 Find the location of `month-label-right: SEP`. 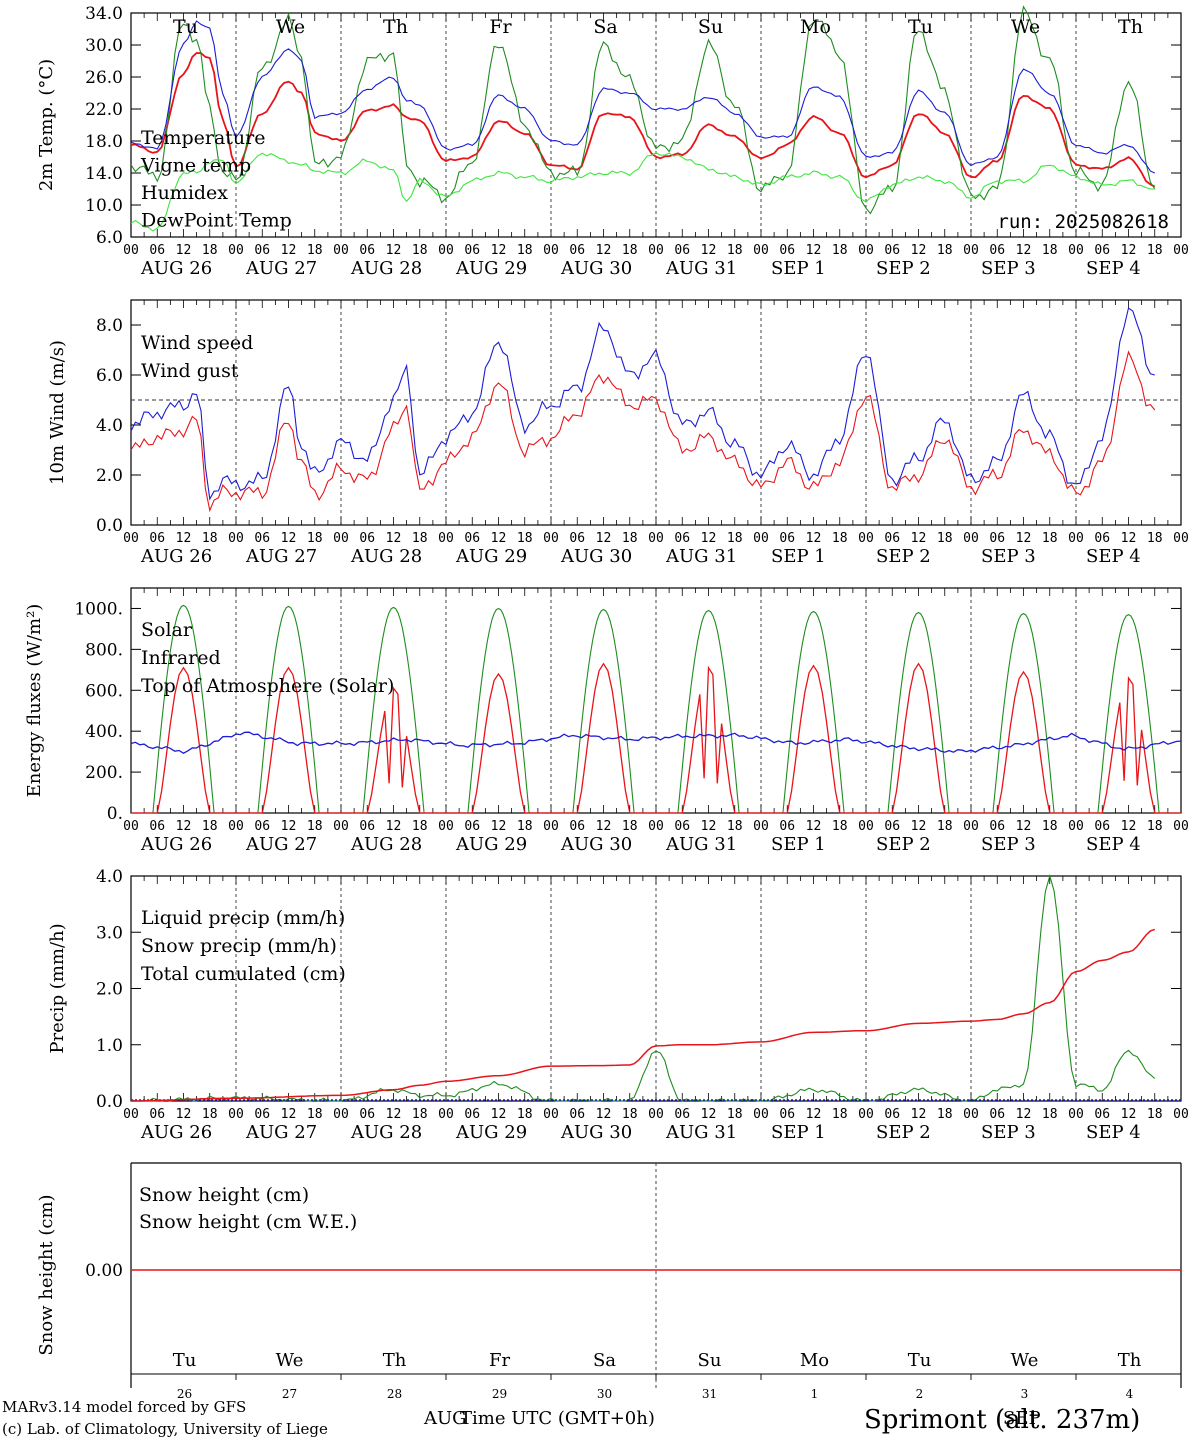

month-label-right: SEP is located at coordinates (1022, 1418).